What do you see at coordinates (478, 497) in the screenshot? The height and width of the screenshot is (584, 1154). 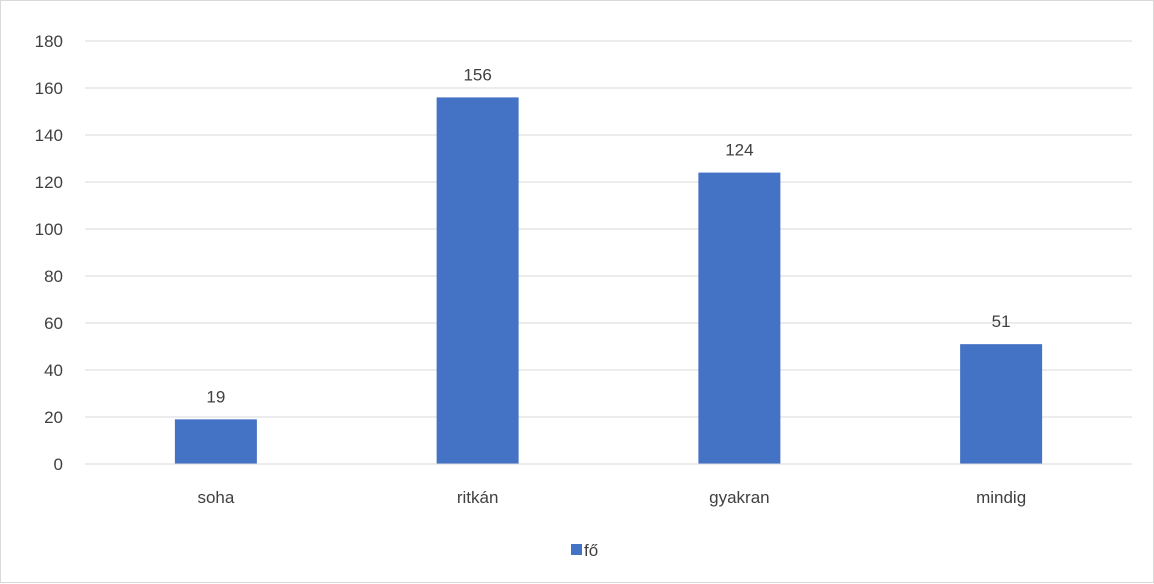 I see `x-tick-label: ritkán` at bounding box center [478, 497].